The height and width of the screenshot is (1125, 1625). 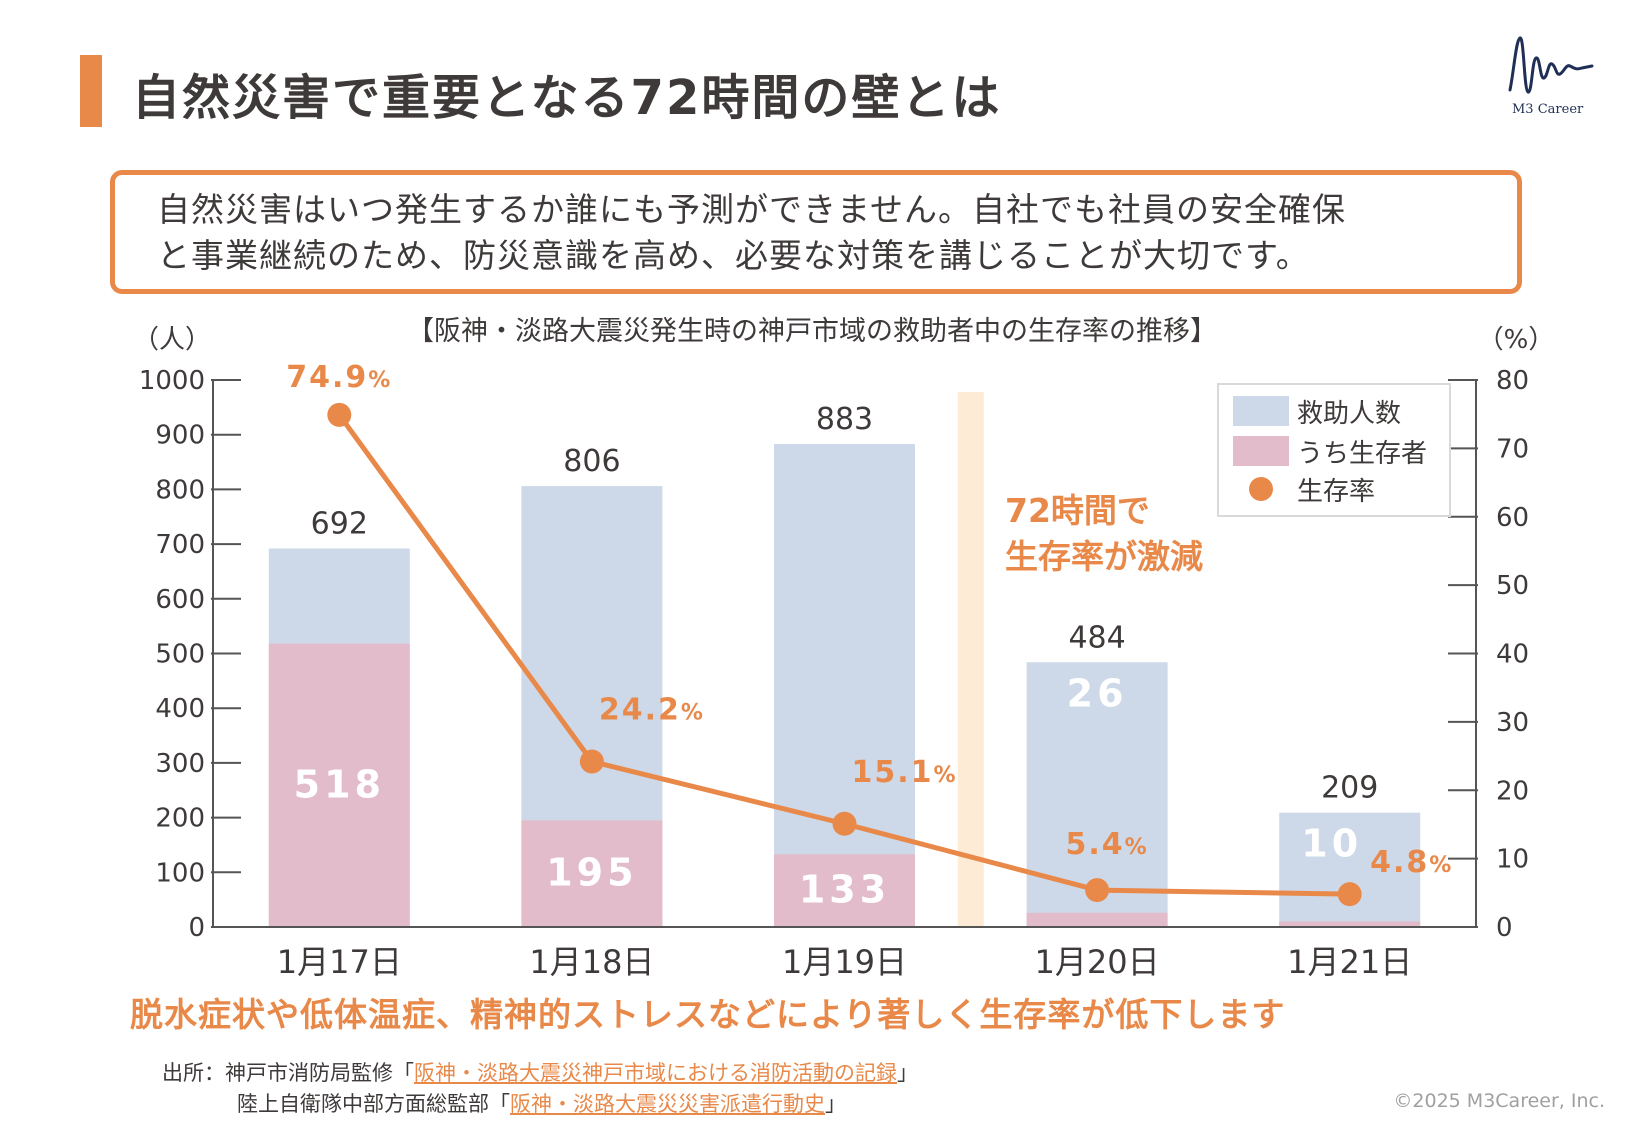 What do you see at coordinates (1362, 453) in the screenshot?
I see `legend-label-survivors: うち生存者` at bounding box center [1362, 453].